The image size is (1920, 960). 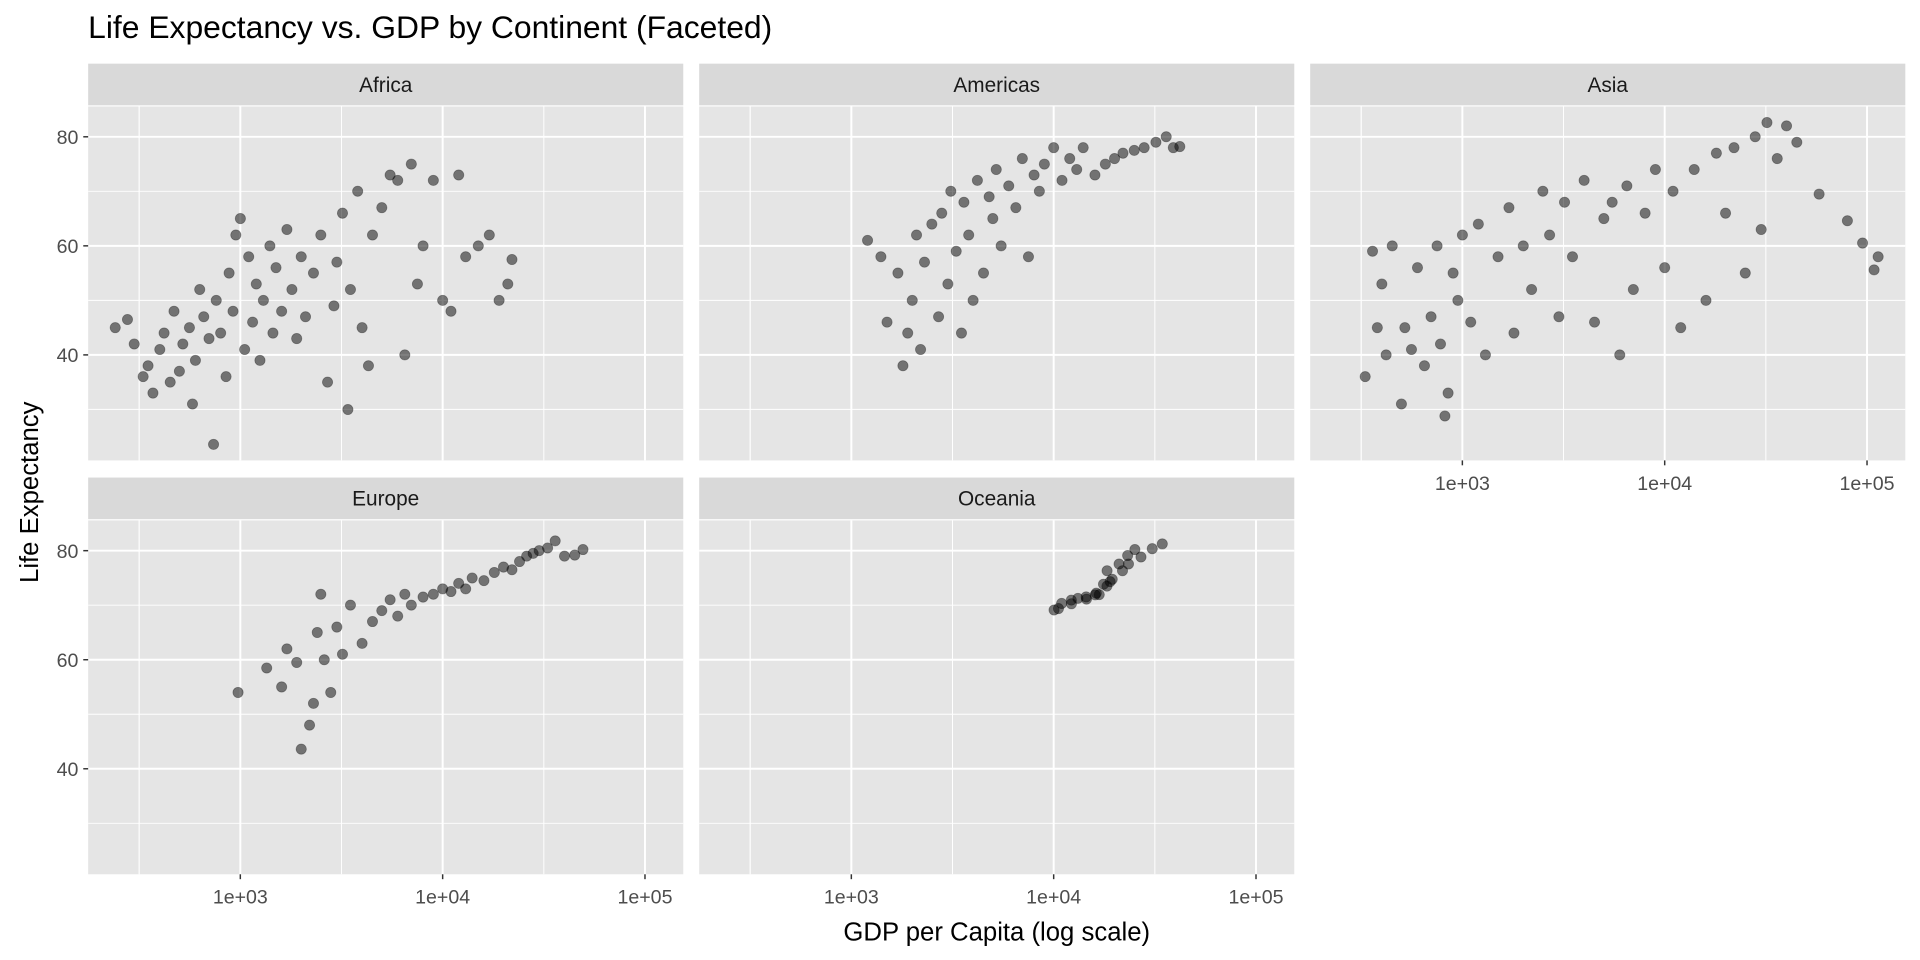 What do you see at coordinates (997, 693) in the screenshot?
I see `facet-panel-oceania: Oceania 1e+03 1e+04 1e+05` at bounding box center [997, 693].